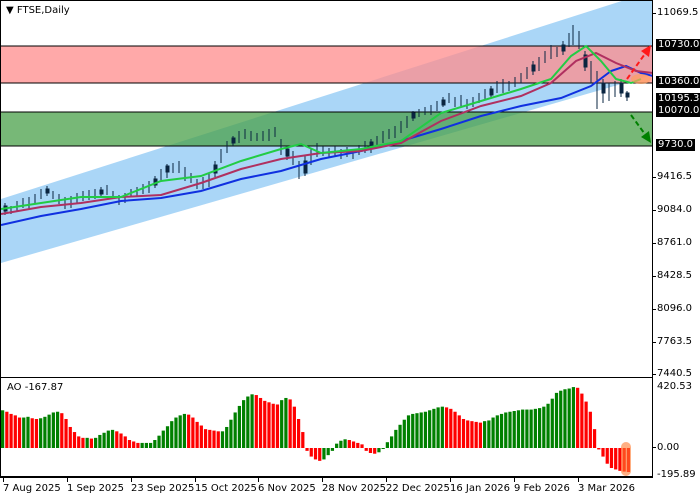  I want to click on ao-axis-label: -195.89, so click(676, 474).